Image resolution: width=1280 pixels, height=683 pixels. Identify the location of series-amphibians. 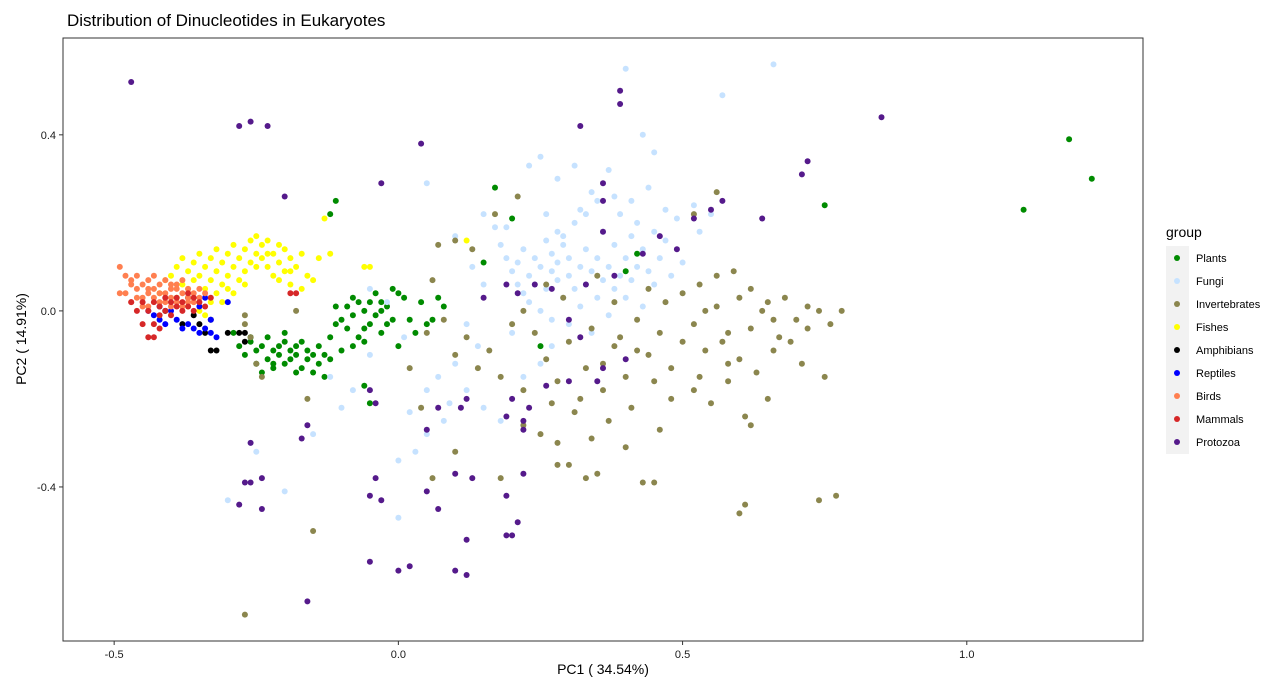
(205, 324).